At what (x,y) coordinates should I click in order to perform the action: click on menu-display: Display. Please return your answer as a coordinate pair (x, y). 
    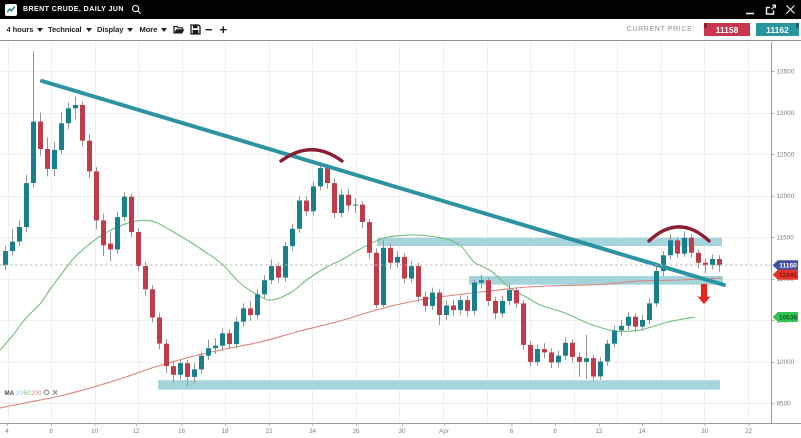
    Looking at the image, I should click on (115, 29).